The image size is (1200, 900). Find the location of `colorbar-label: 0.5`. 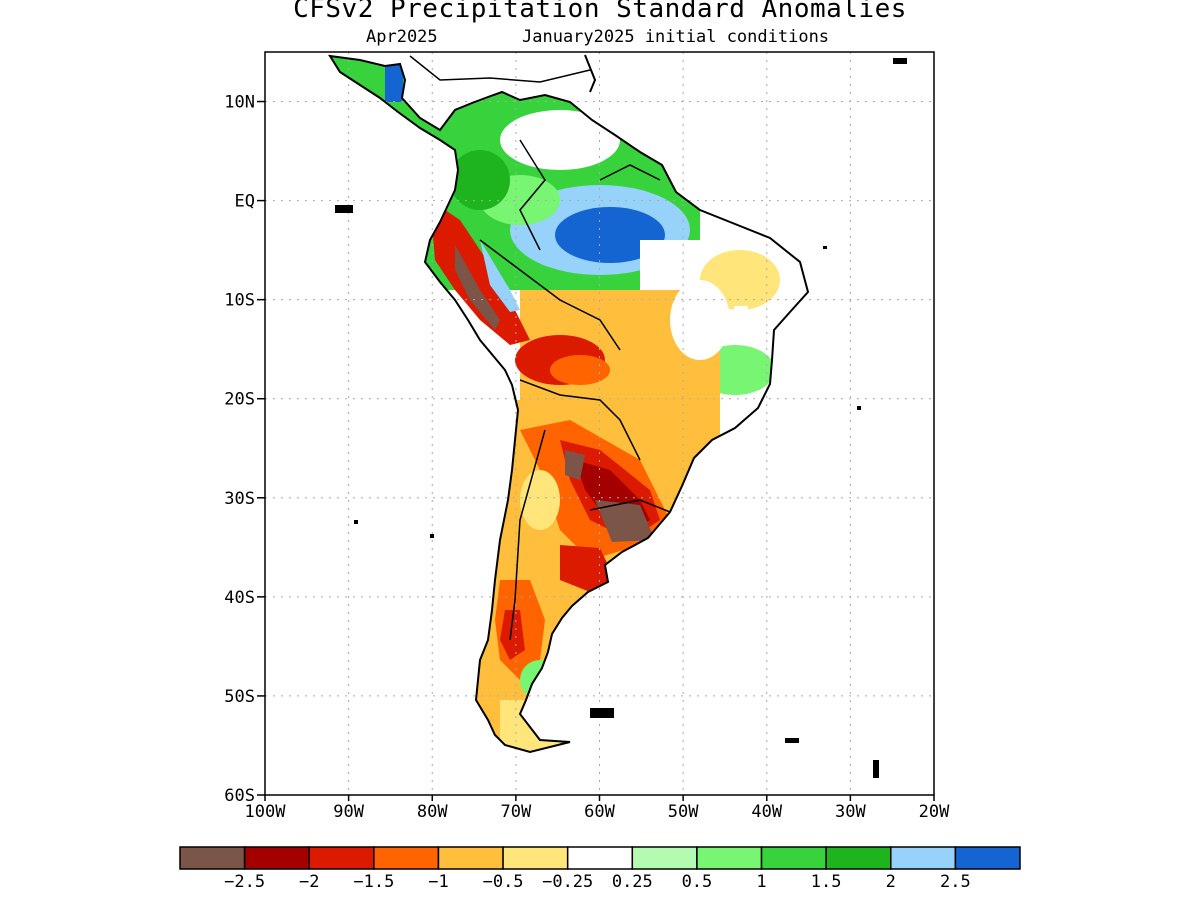

colorbar-label: 0.5 is located at coordinates (697, 882).